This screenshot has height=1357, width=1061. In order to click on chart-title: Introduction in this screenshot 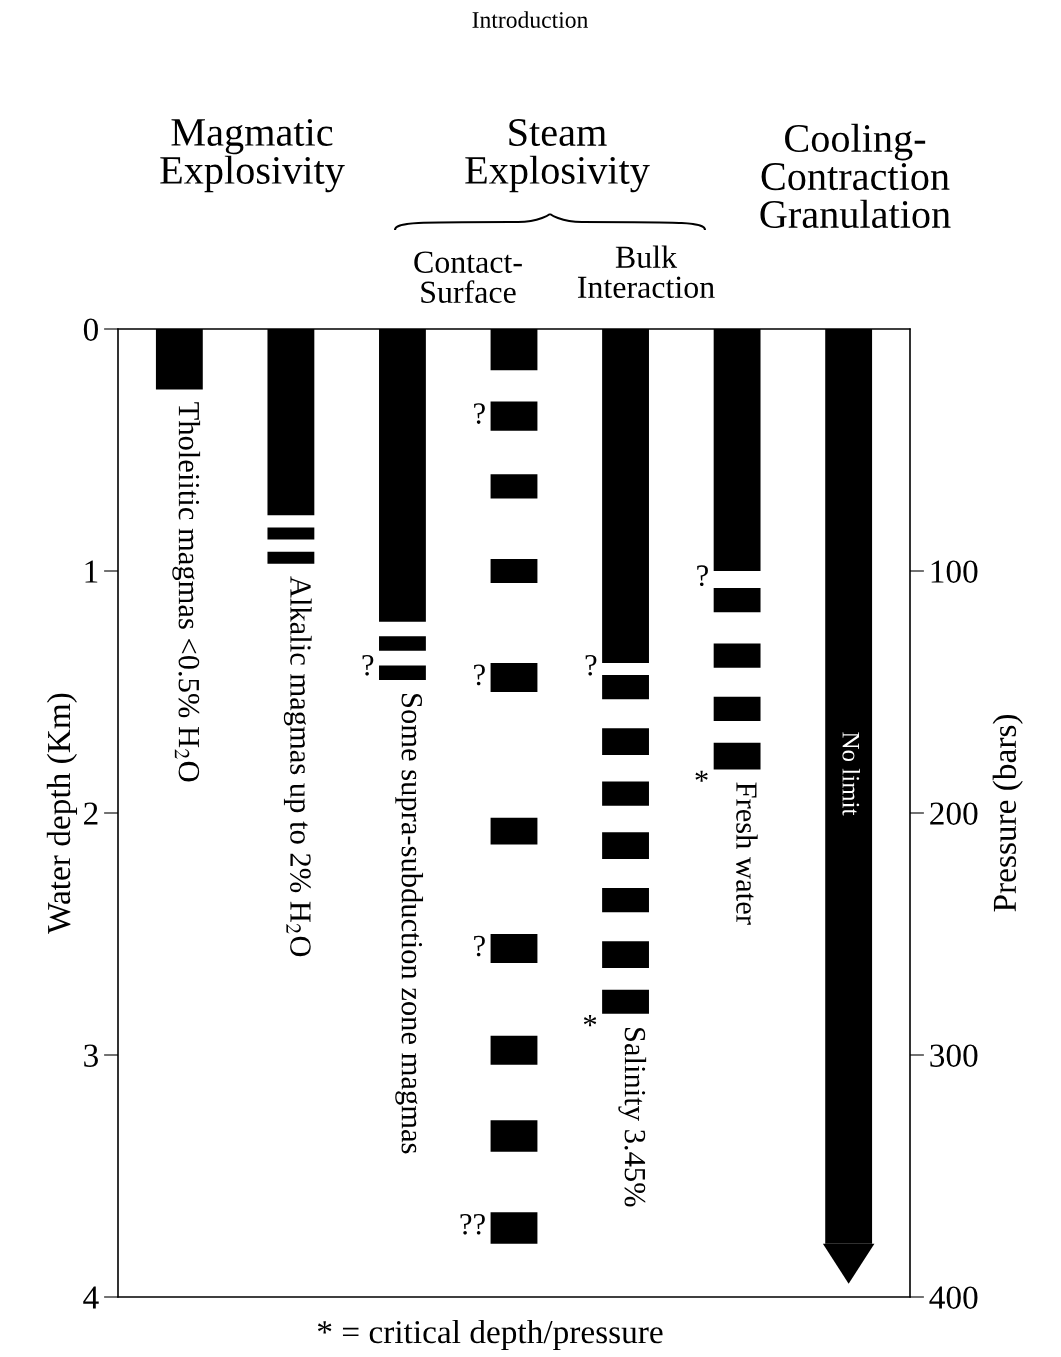, I will do `click(530, 19)`.